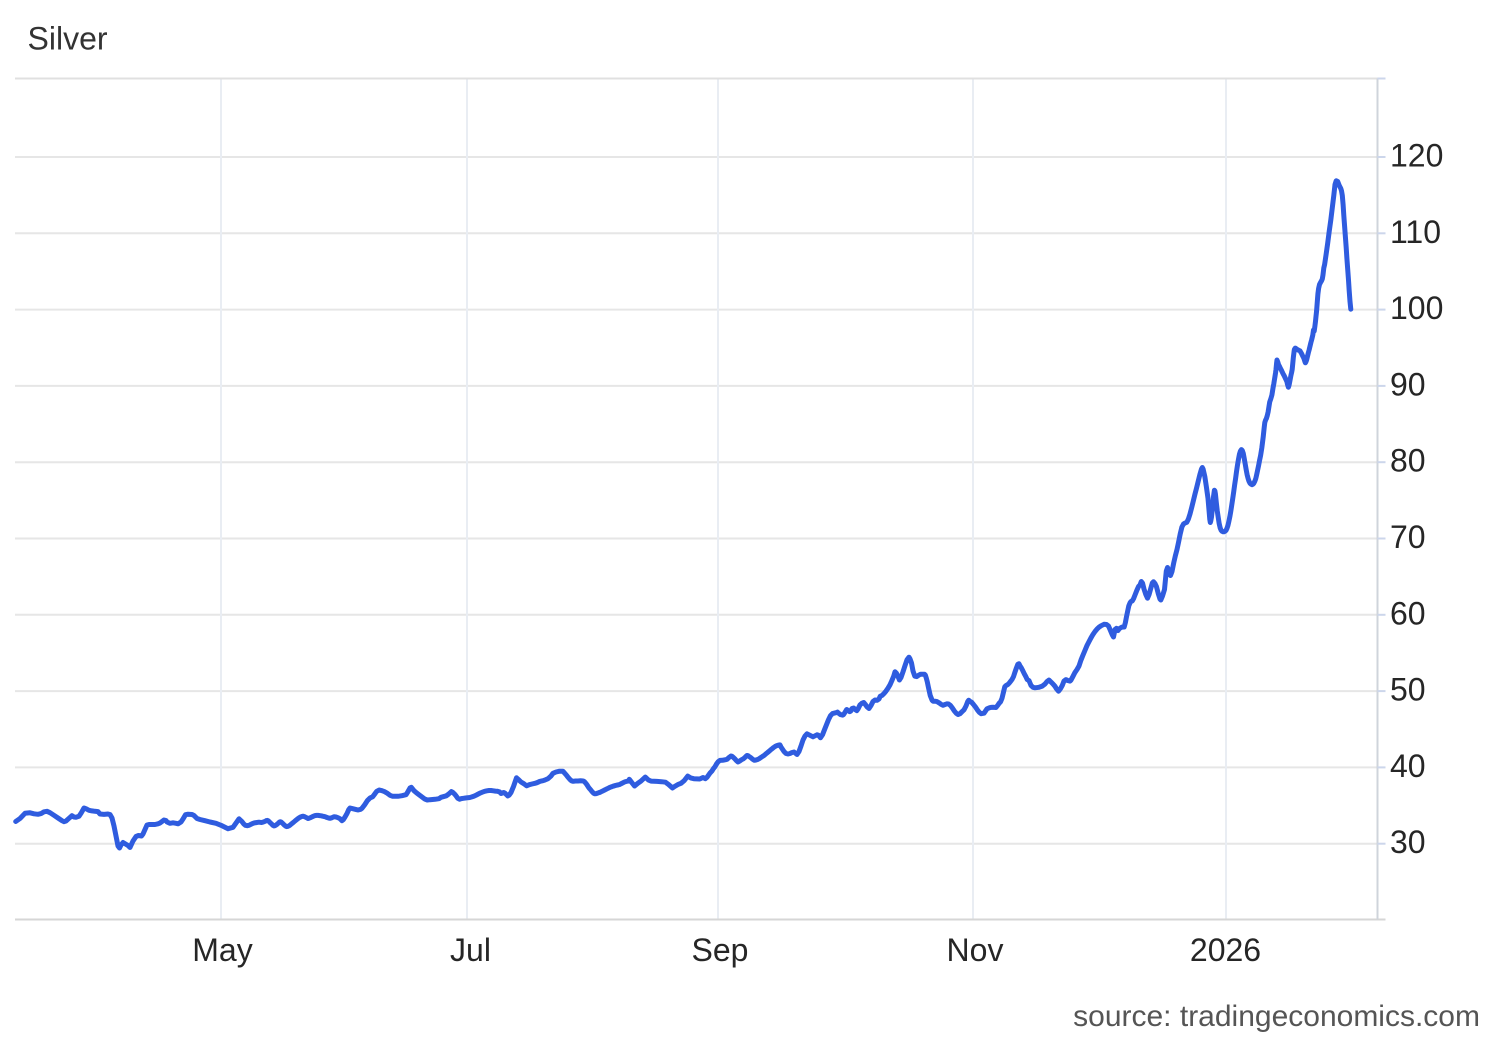 The height and width of the screenshot is (1040, 1500). What do you see at coordinates (1408, 537) in the screenshot?
I see `svg-text: 70` at bounding box center [1408, 537].